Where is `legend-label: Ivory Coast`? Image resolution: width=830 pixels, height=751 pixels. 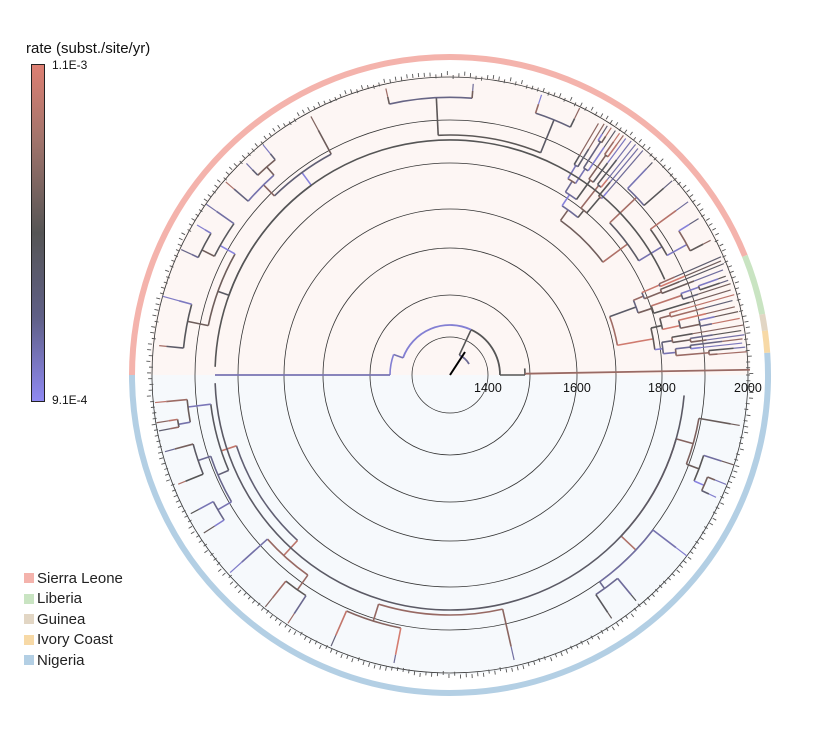
legend-label: Ivory Coast is located at coordinates (75, 640).